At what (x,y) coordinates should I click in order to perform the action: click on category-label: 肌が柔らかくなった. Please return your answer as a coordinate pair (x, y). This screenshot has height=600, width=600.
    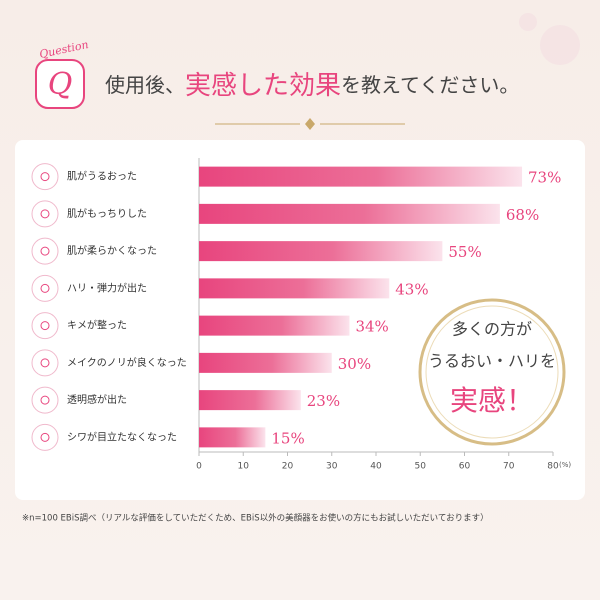
    Looking at the image, I should click on (112, 250).